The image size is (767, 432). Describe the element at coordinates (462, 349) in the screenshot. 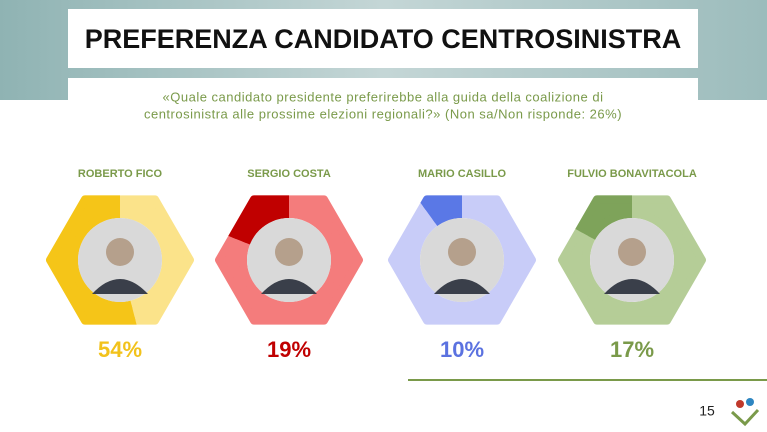

I see `value-label: 10%` at that location.